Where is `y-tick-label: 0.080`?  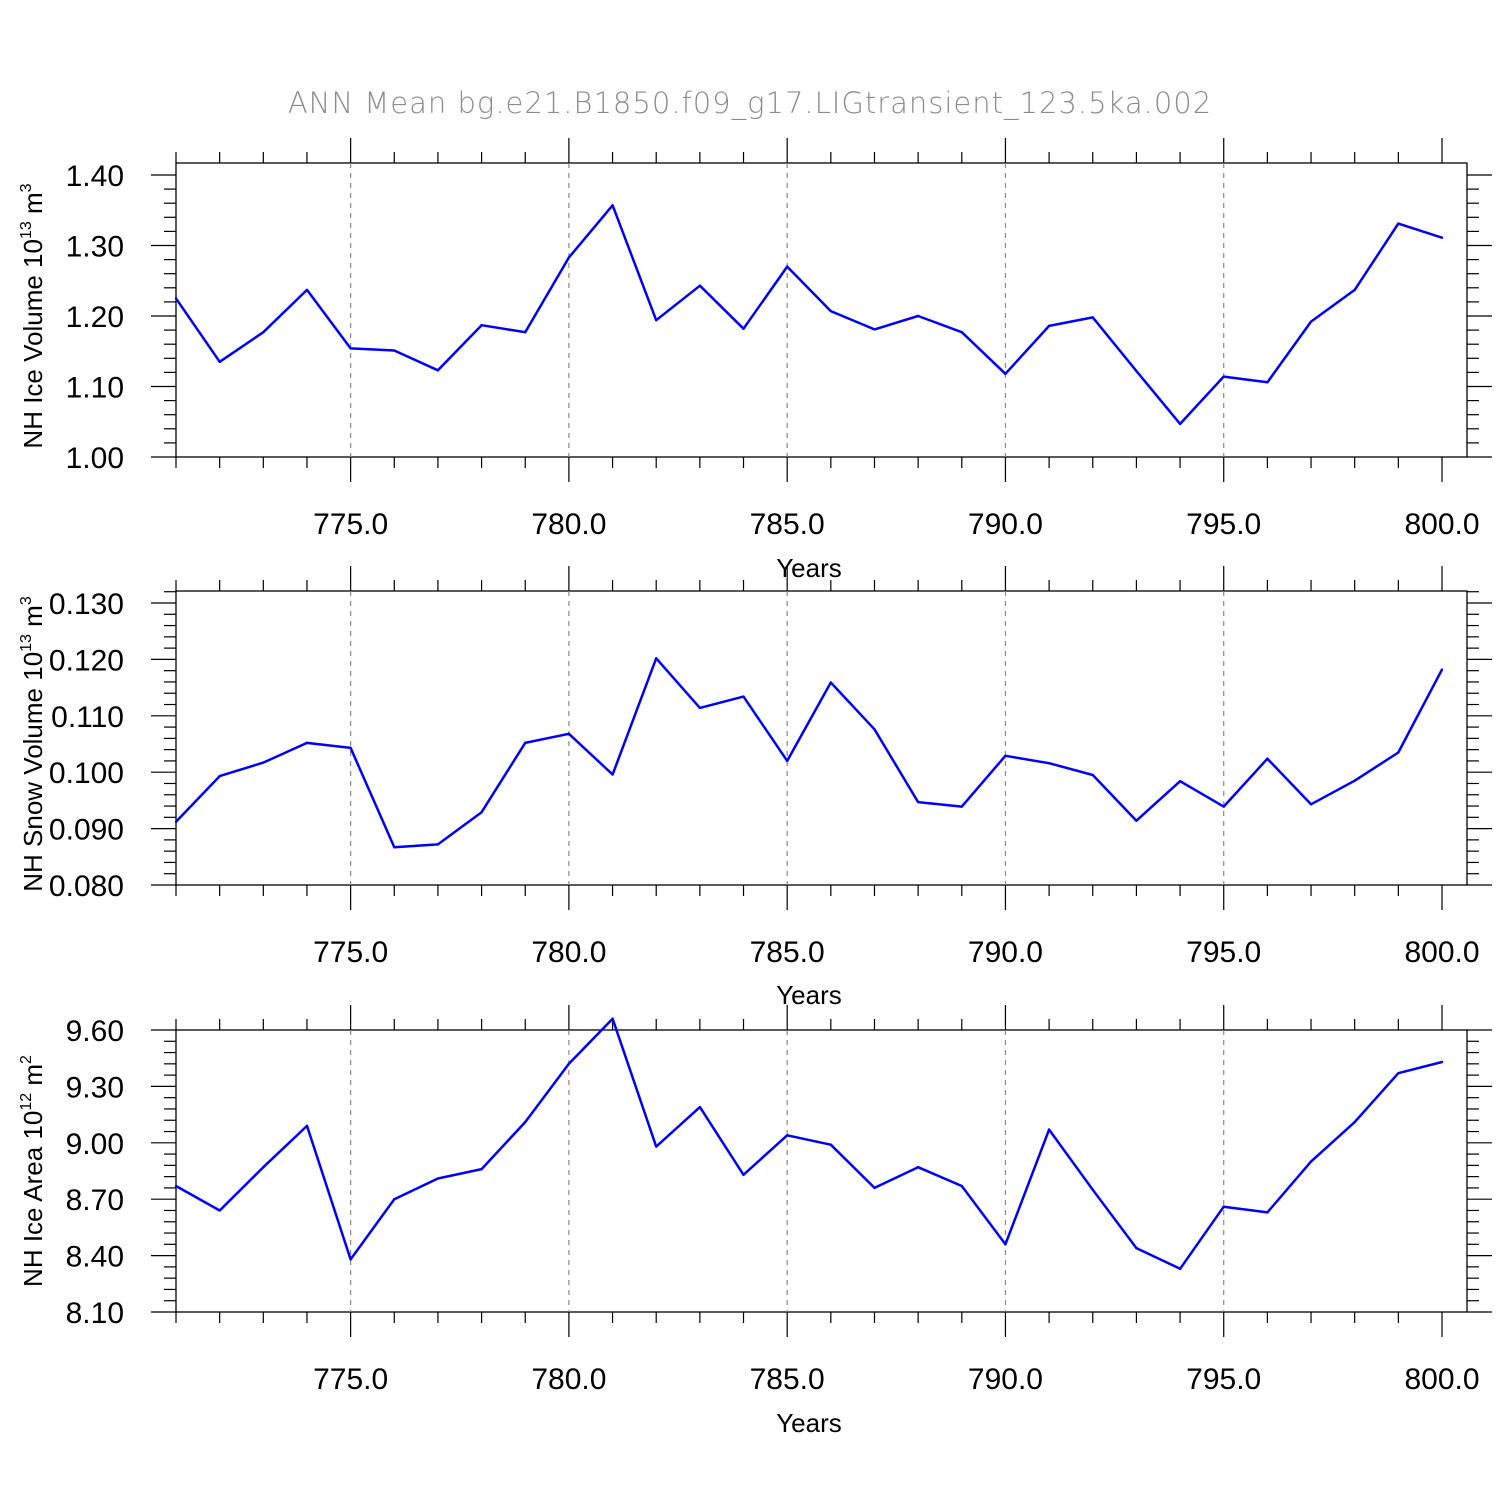
y-tick-label: 0.080 is located at coordinates (86, 886).